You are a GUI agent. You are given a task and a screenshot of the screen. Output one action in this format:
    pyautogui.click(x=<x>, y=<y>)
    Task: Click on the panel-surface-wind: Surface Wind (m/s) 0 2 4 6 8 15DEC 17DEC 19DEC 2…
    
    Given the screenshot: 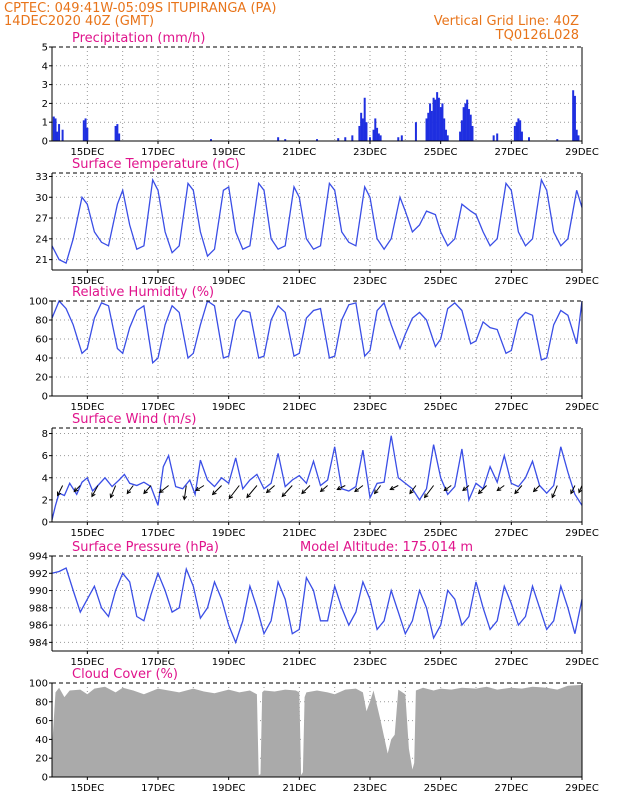 What is the action you would take?
    pyautogui.click(x=320, y=475)
    